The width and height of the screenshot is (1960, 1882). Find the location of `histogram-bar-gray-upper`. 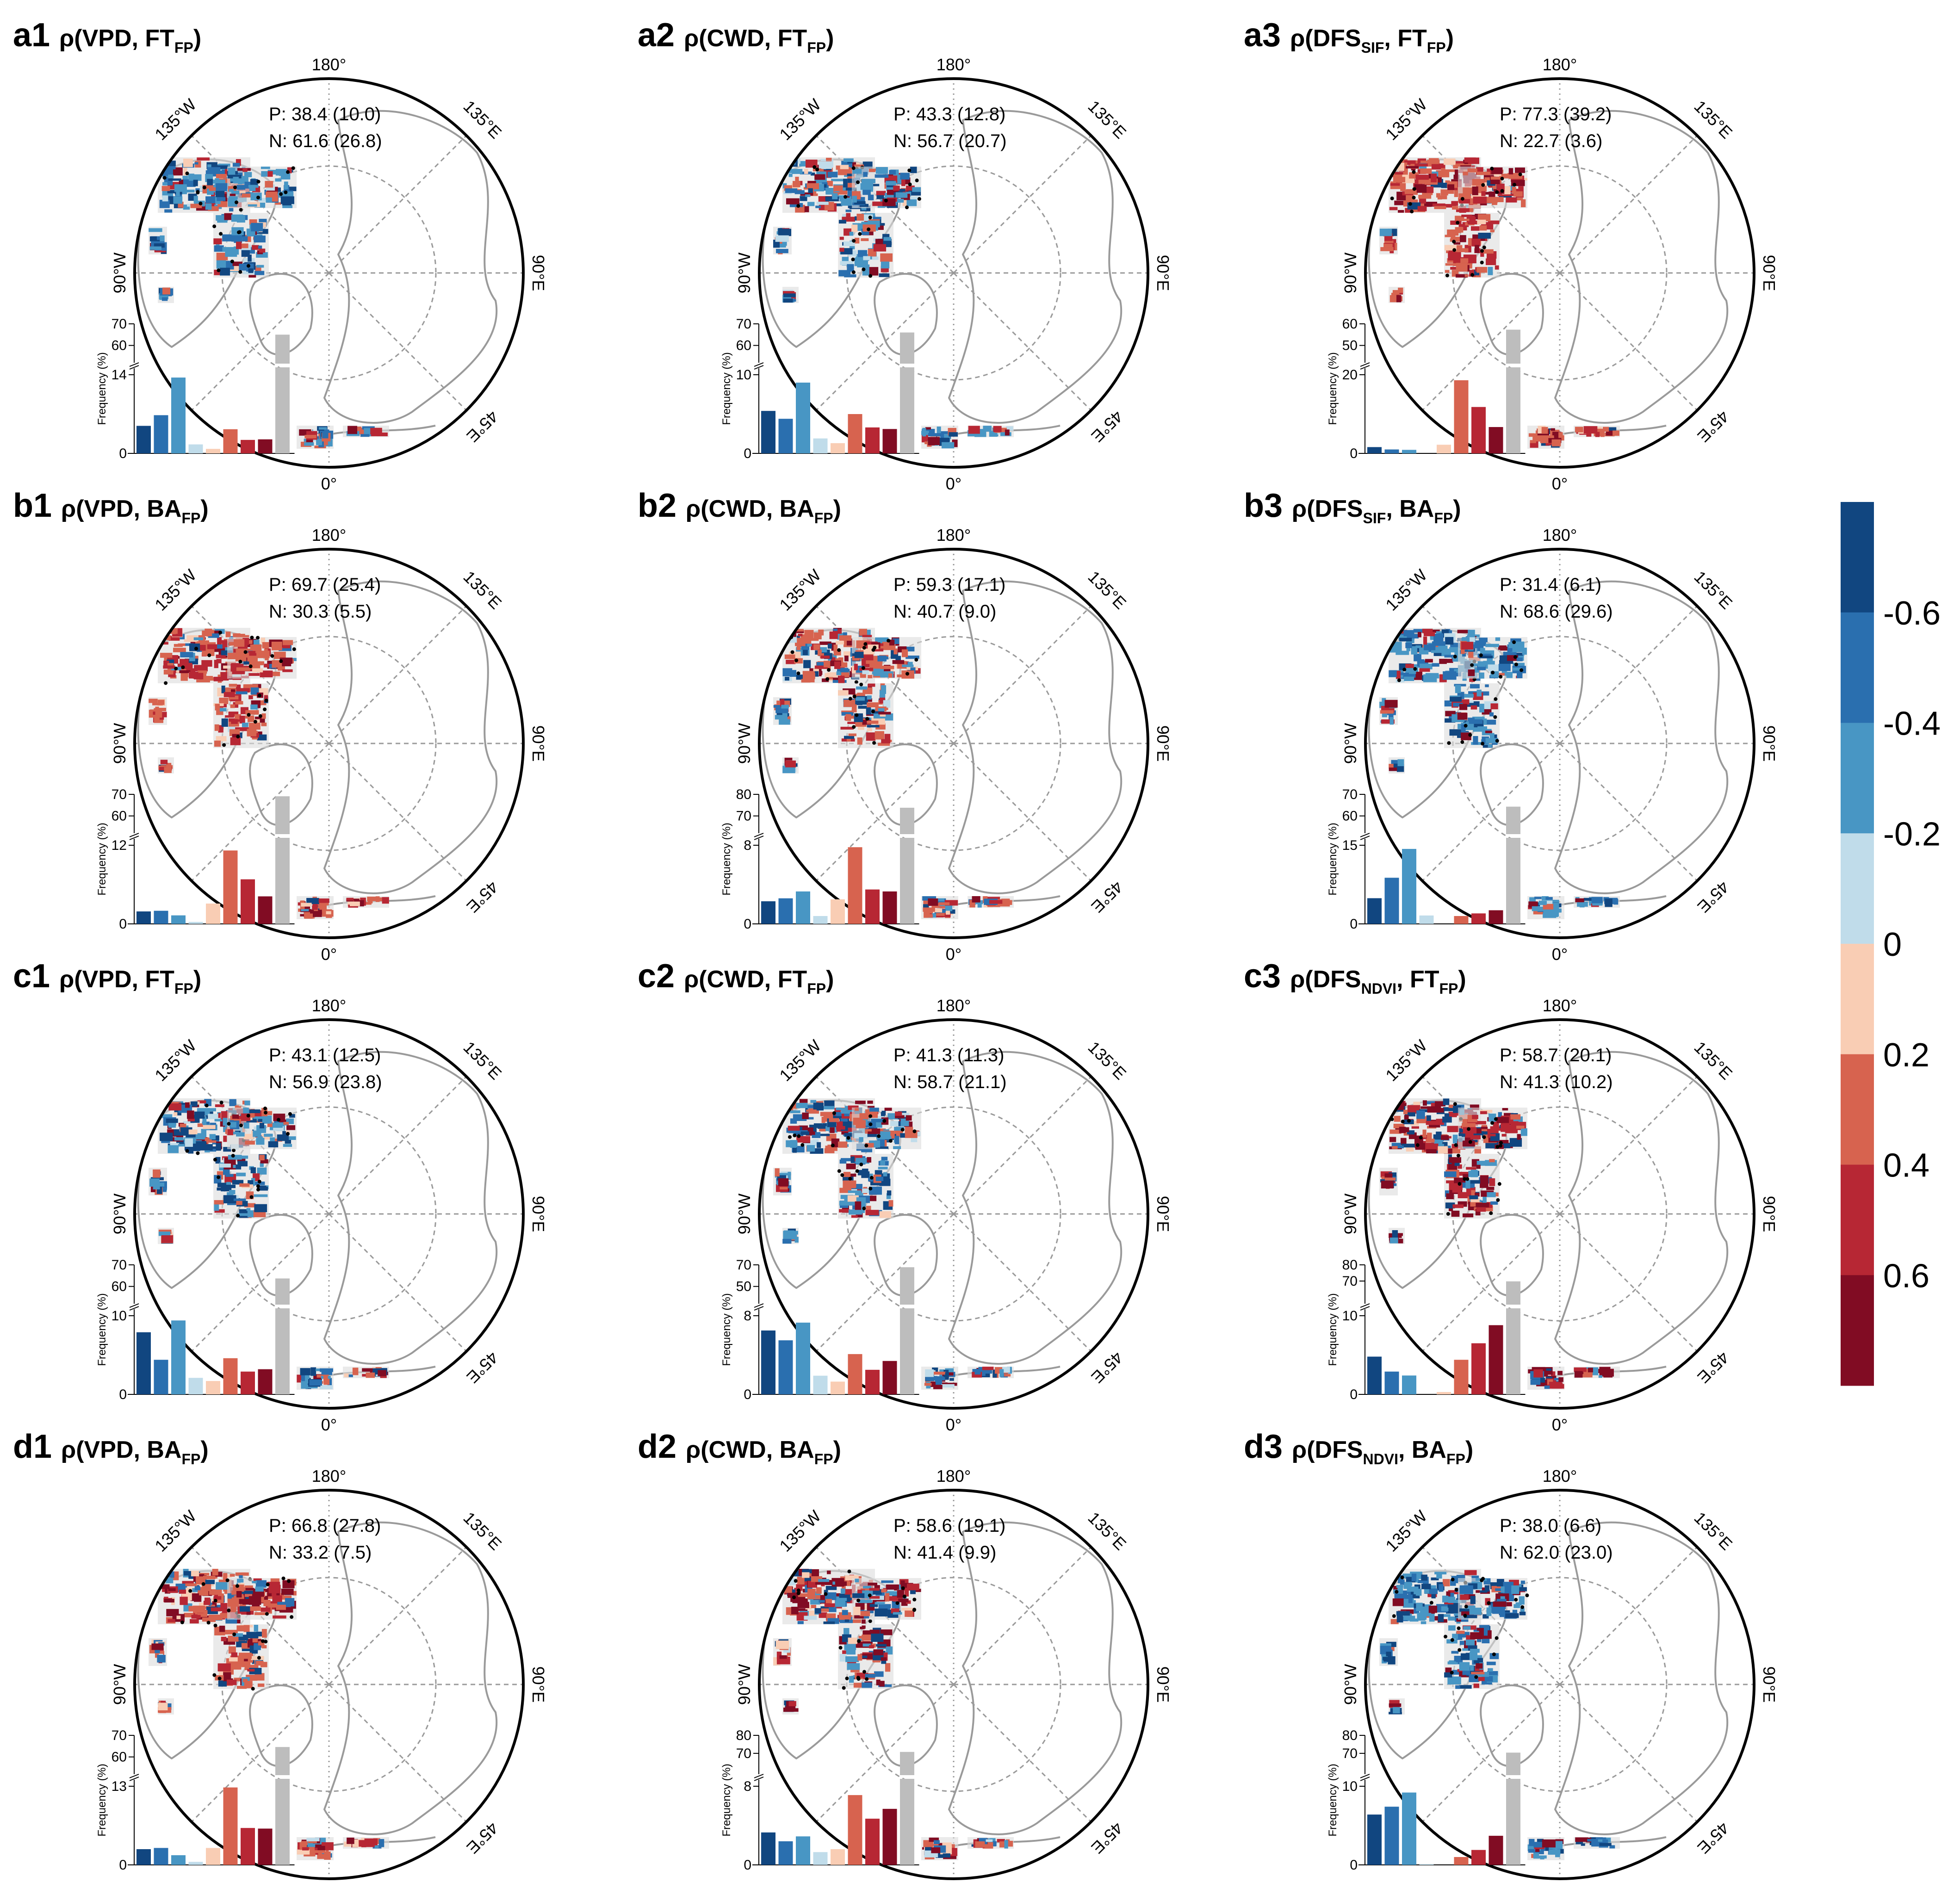

histogram-bar-gray-upper is located at coordinates (907, 348).